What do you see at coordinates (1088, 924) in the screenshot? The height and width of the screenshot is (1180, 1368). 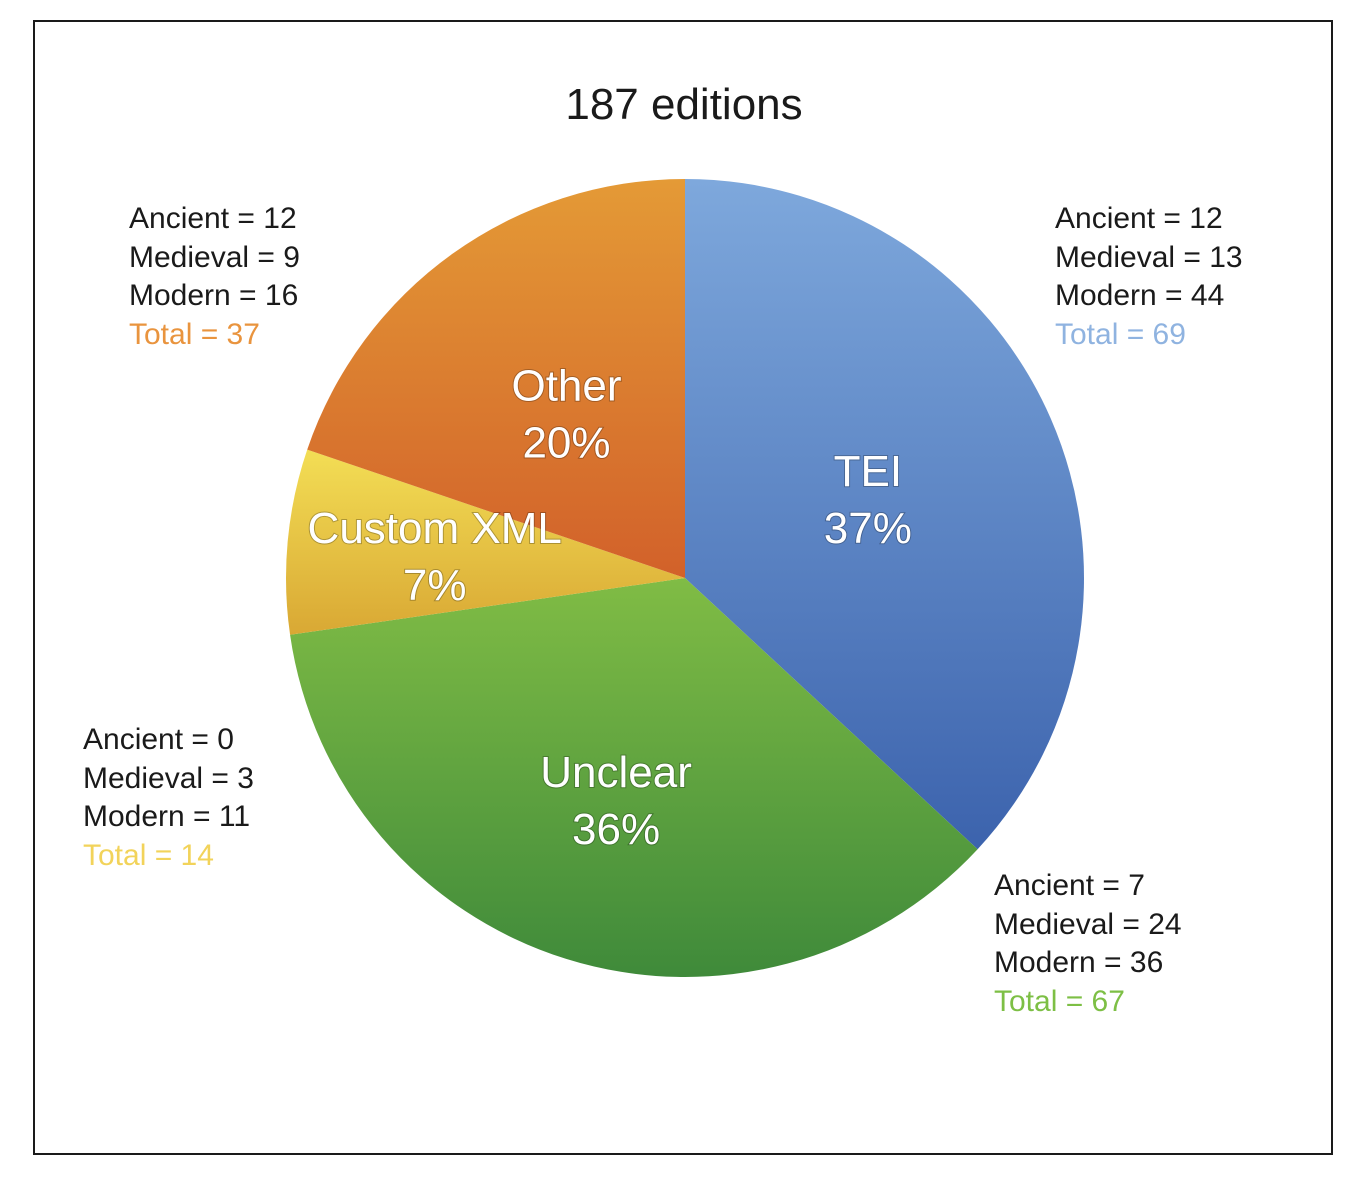 I see `detail-medieval: Medieval = 24` at bounding box center [1088, 924].